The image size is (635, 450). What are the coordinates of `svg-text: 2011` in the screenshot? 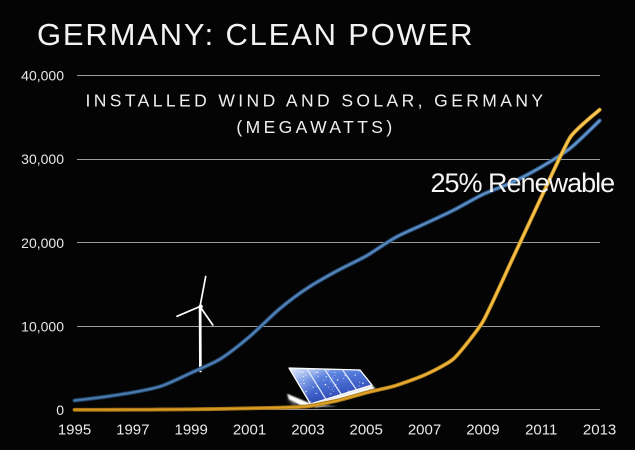 It's located at (541, 430).